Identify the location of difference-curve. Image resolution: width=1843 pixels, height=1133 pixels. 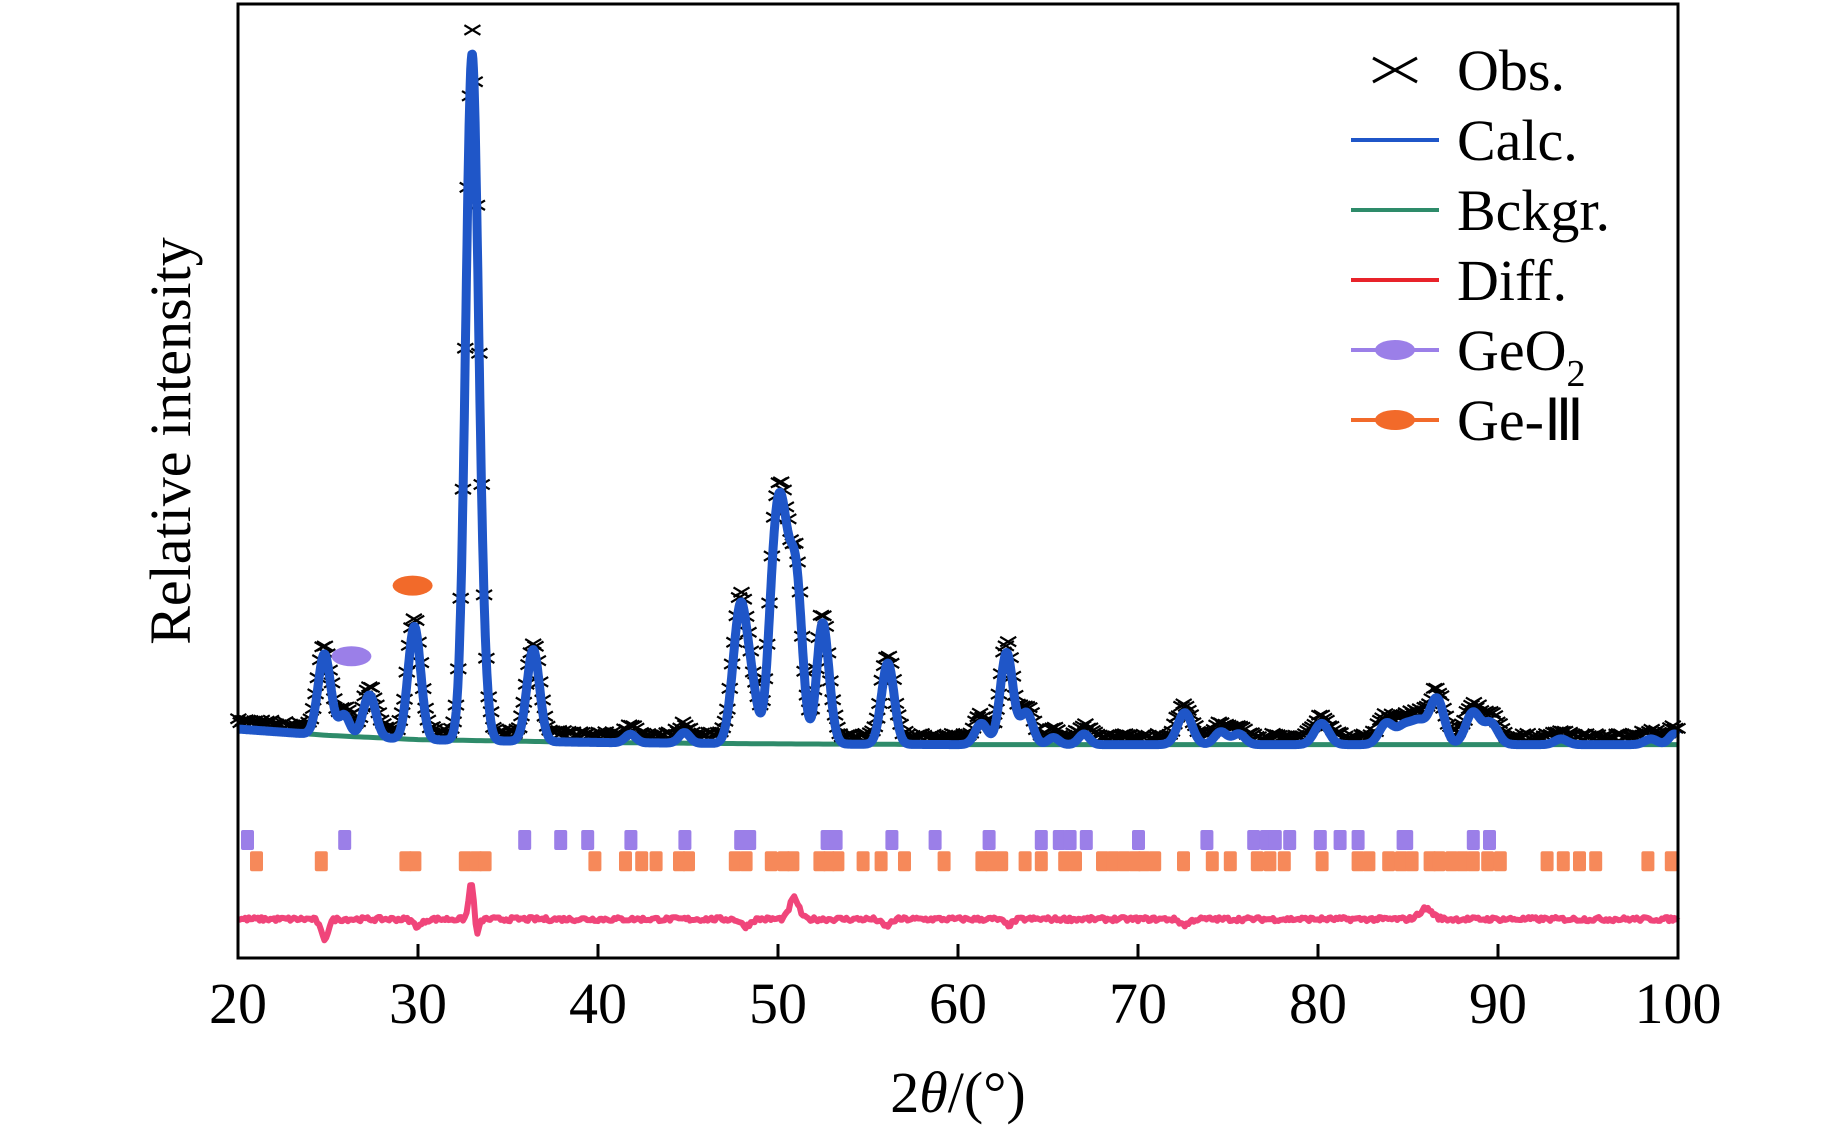
(958, 913).